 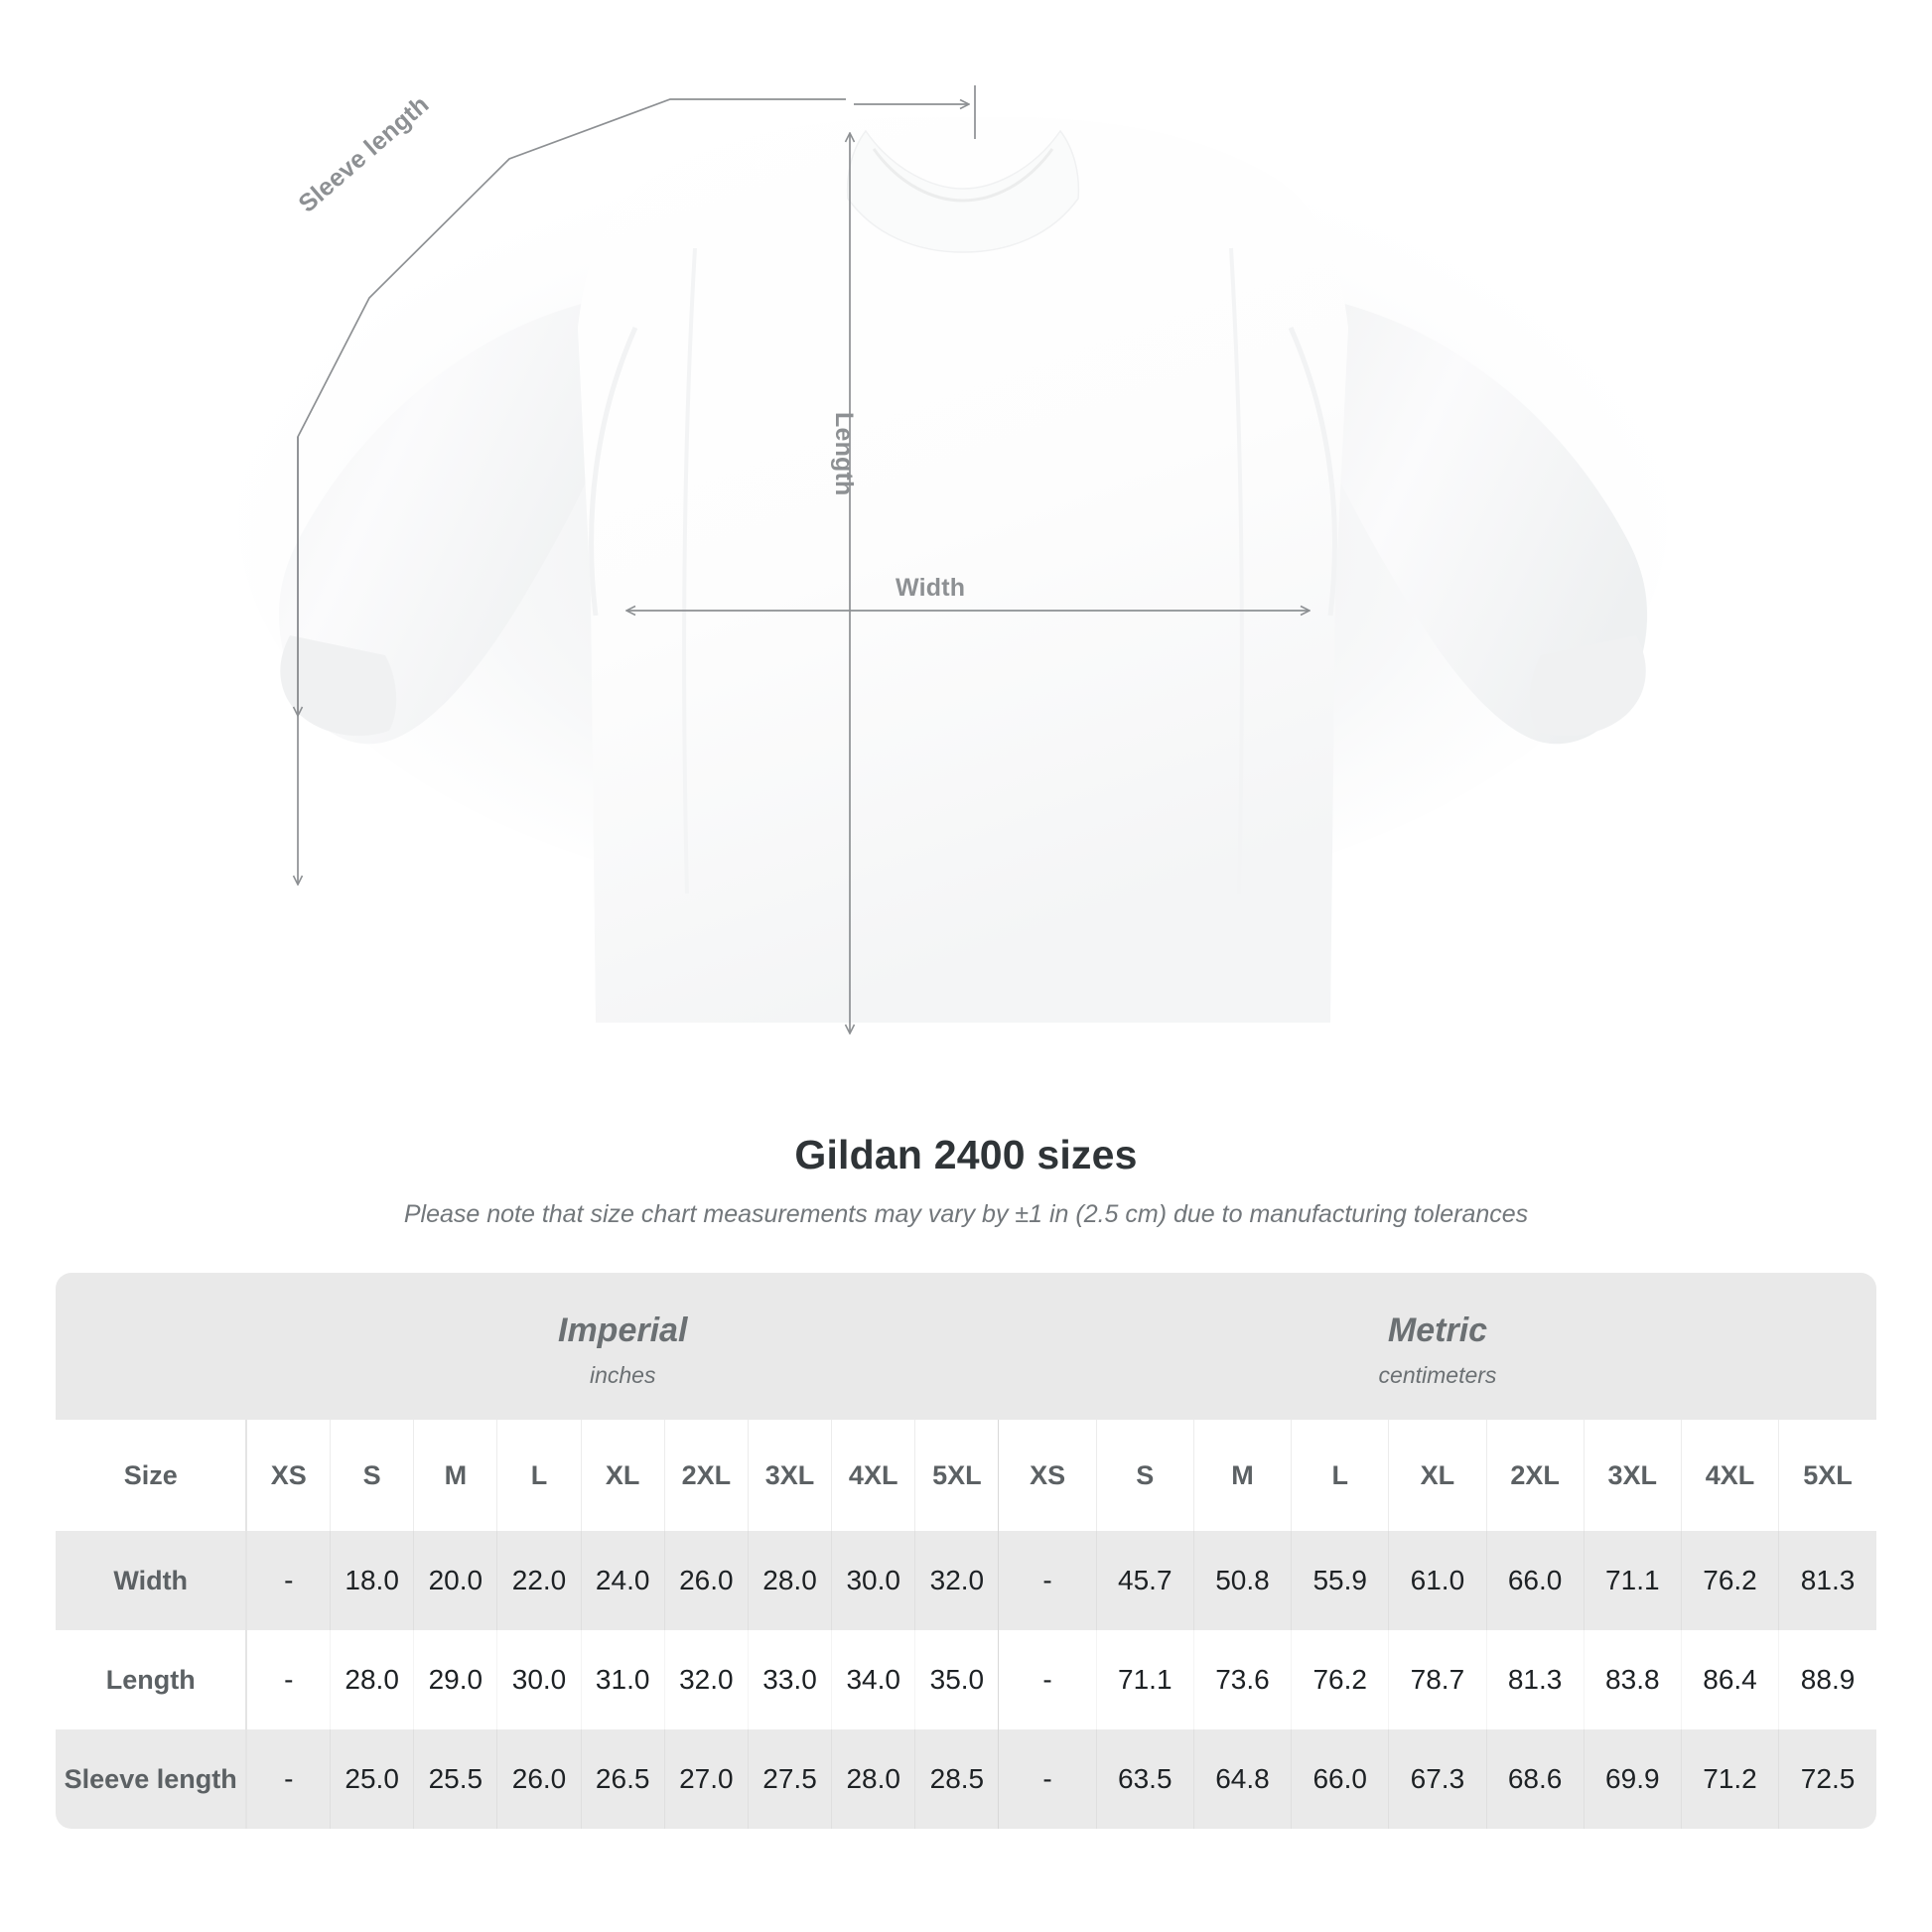 What do you see at coordinates (1144, 1679) in the screenshot?
I see `cell-length-metric-s: 71.1` at bounding box center [1144, 1679].